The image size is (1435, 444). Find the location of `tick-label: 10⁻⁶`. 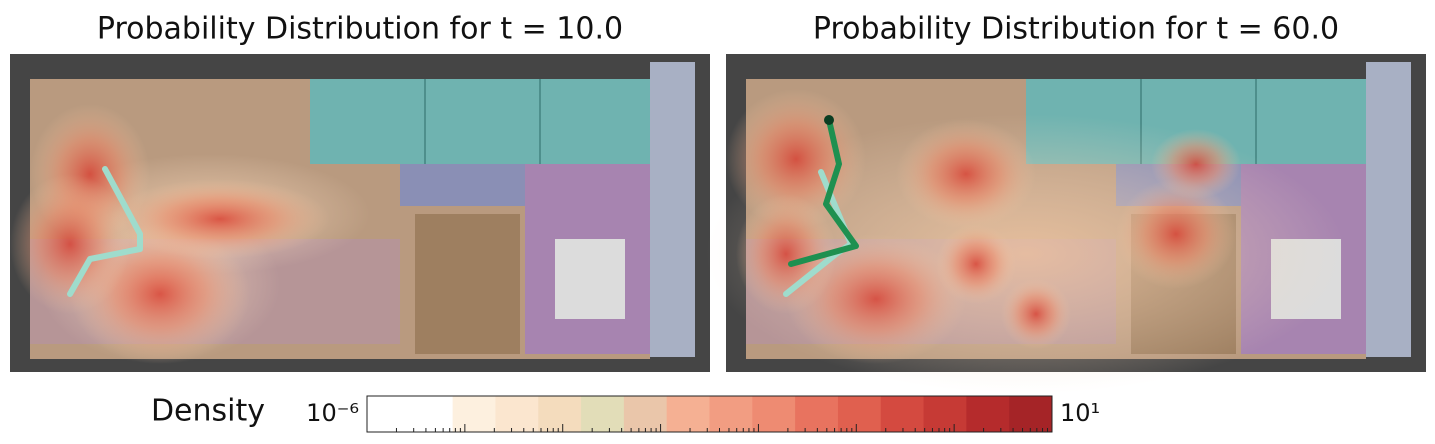

tick-label: 10⁻⁶ is located at coordinates (332, 413).